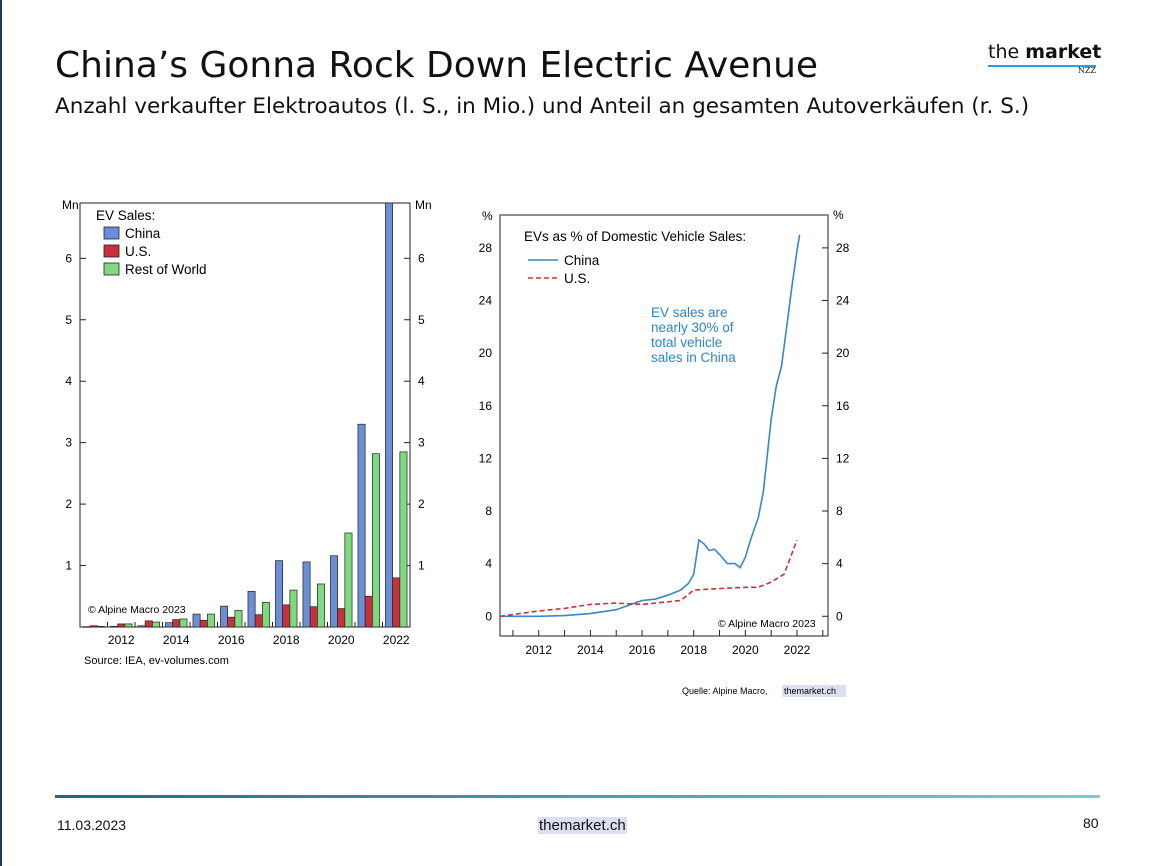  I want to click on bar-china-2022, so click(389, 415).